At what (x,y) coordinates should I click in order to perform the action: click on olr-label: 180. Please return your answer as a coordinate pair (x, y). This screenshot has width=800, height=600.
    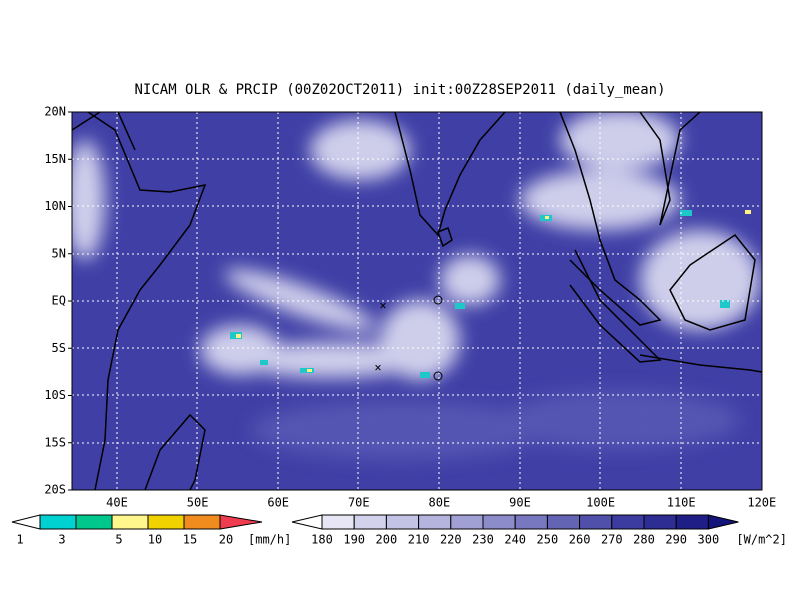
    Looking at the image, I should click on (322, 540).